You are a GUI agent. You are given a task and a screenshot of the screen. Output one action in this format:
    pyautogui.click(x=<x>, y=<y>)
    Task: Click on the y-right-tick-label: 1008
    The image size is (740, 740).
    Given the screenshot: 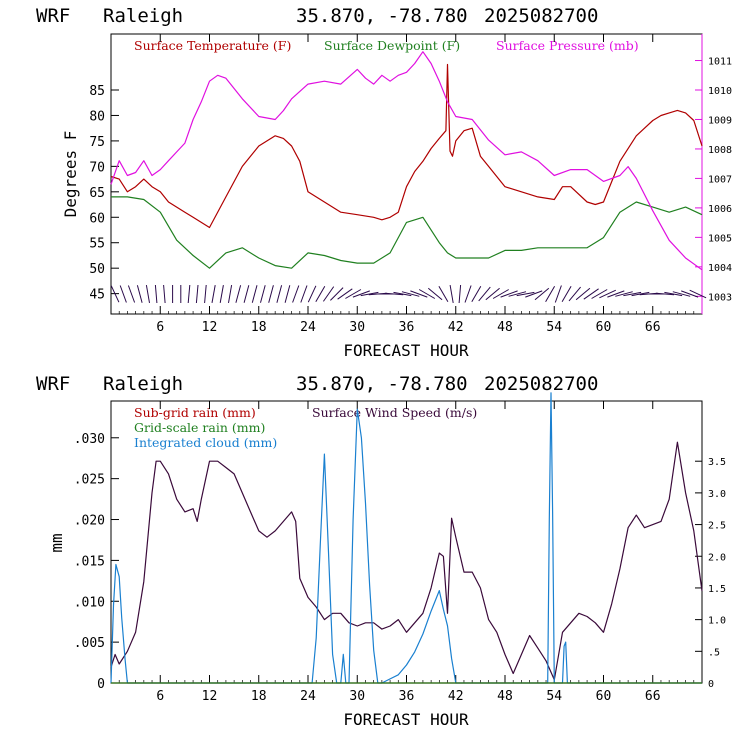 What is the action you would take?
    pyautogui.click(x=720, y=150)
    